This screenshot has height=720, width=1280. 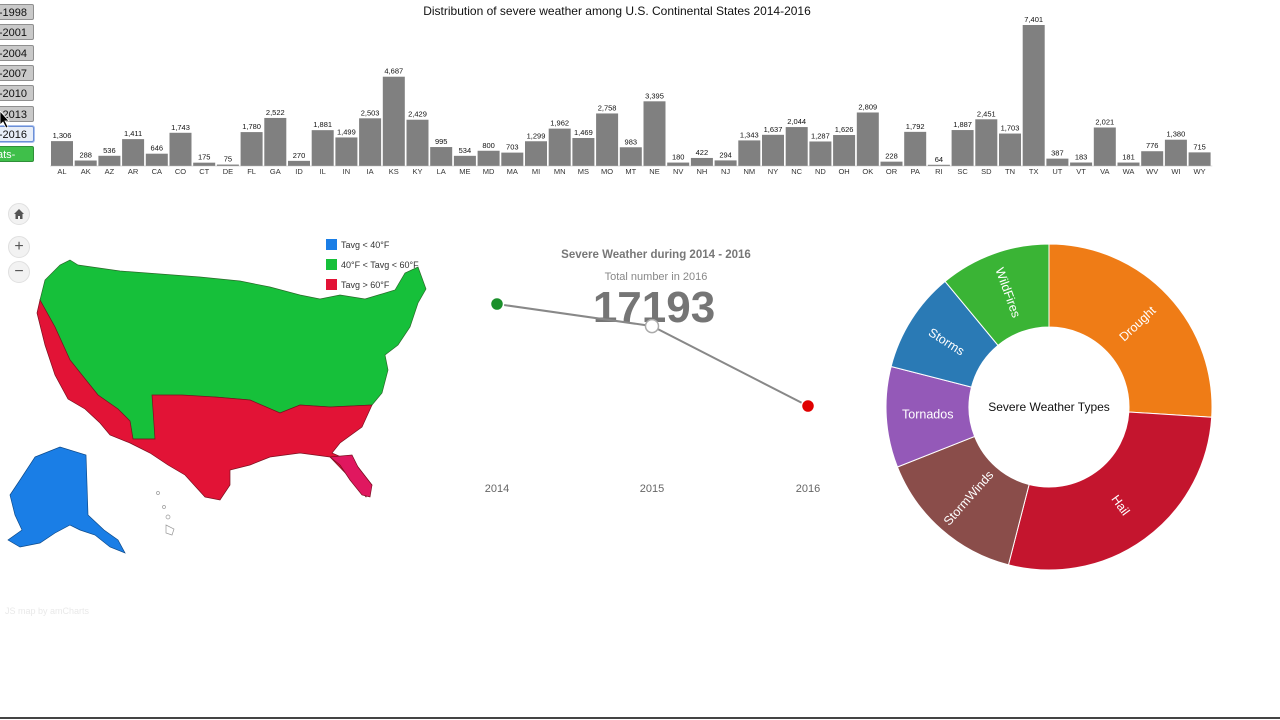 What do you see at coordinates (17, 133) in the screenshot?
I see `year-button: -2016` at bounding box center [17, 133].